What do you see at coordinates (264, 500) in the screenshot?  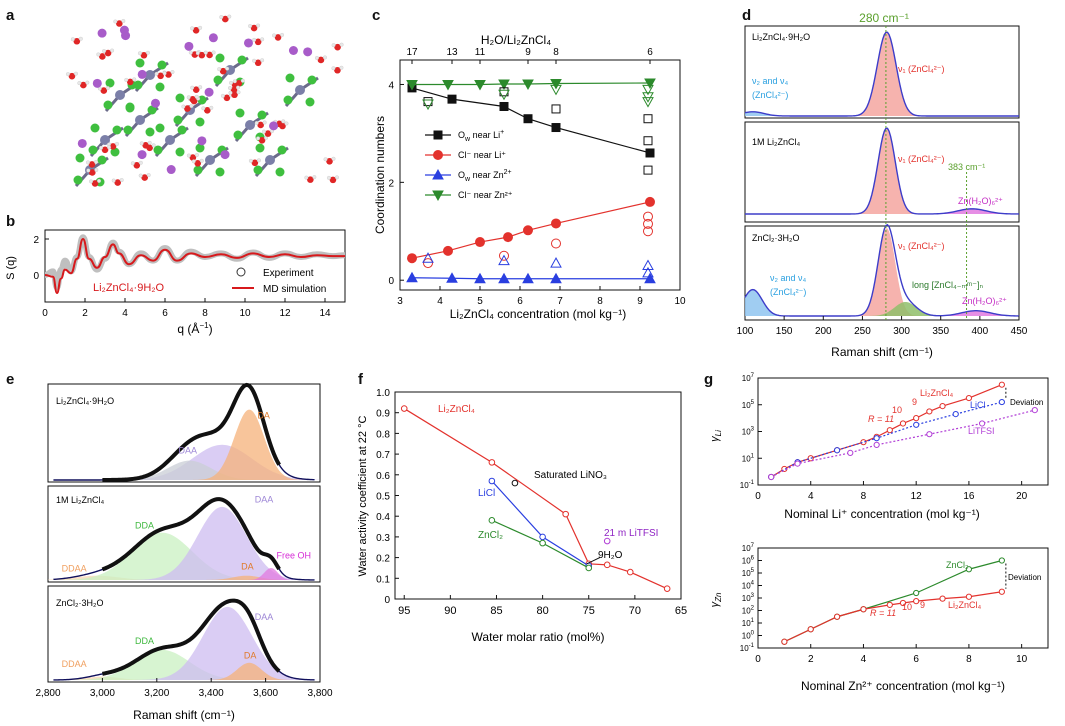 I see `e-s2-label-daa: DAA` at bounding box center [264, 500].